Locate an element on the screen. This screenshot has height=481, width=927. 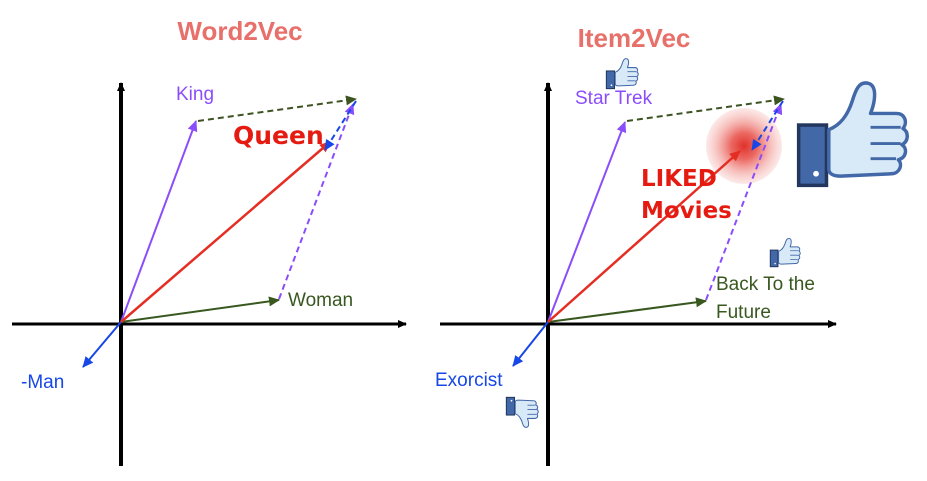
woman-vector is located at coordinates (200, 309).